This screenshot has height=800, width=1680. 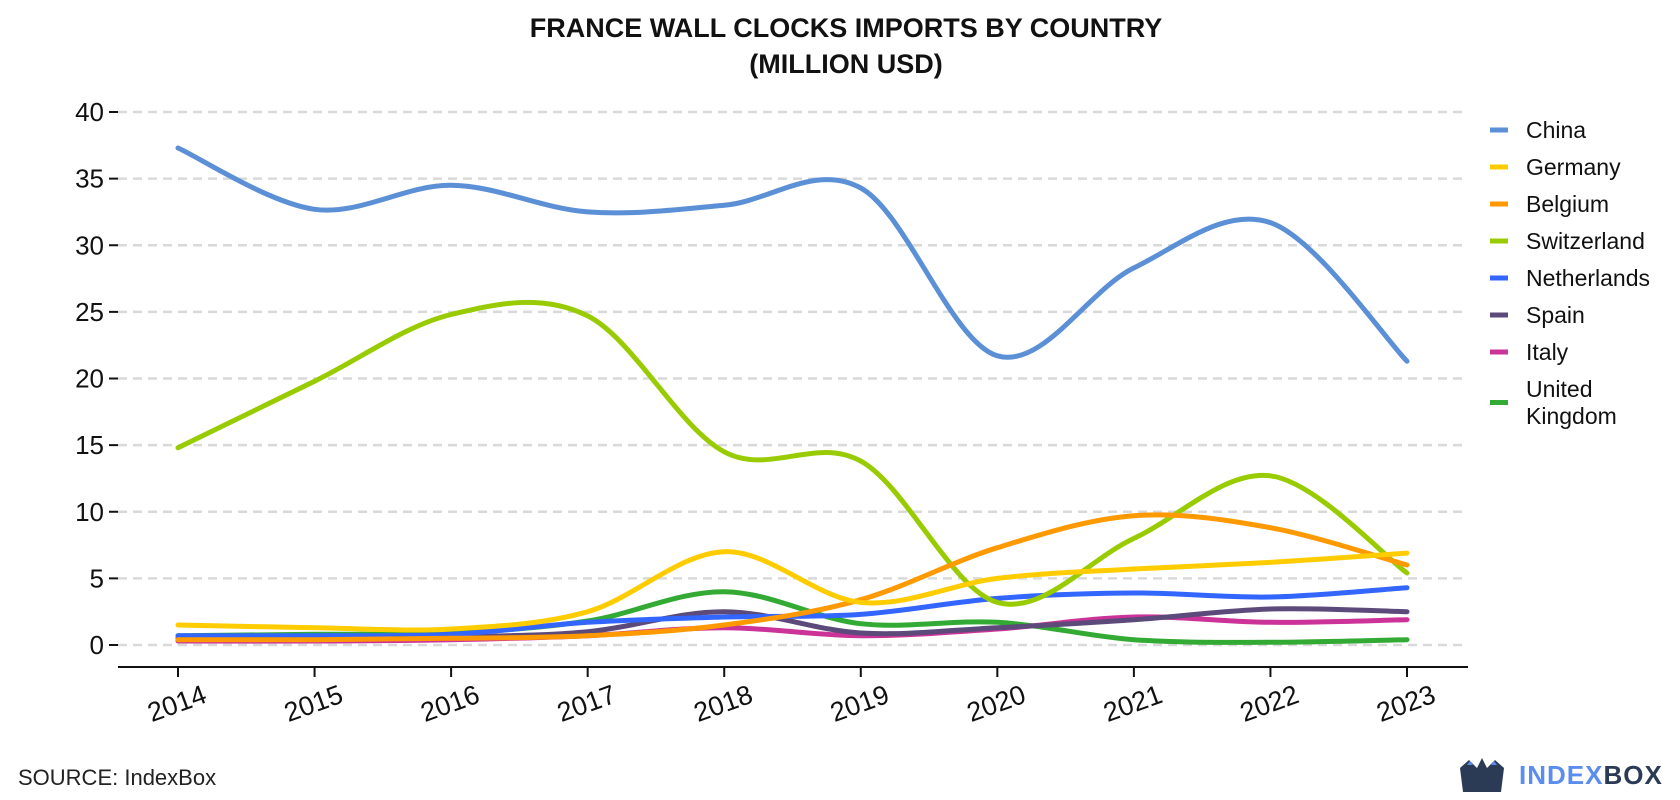 I want to click on legend-label-netherlands: Netherlands, so click(x=1588, y=278).